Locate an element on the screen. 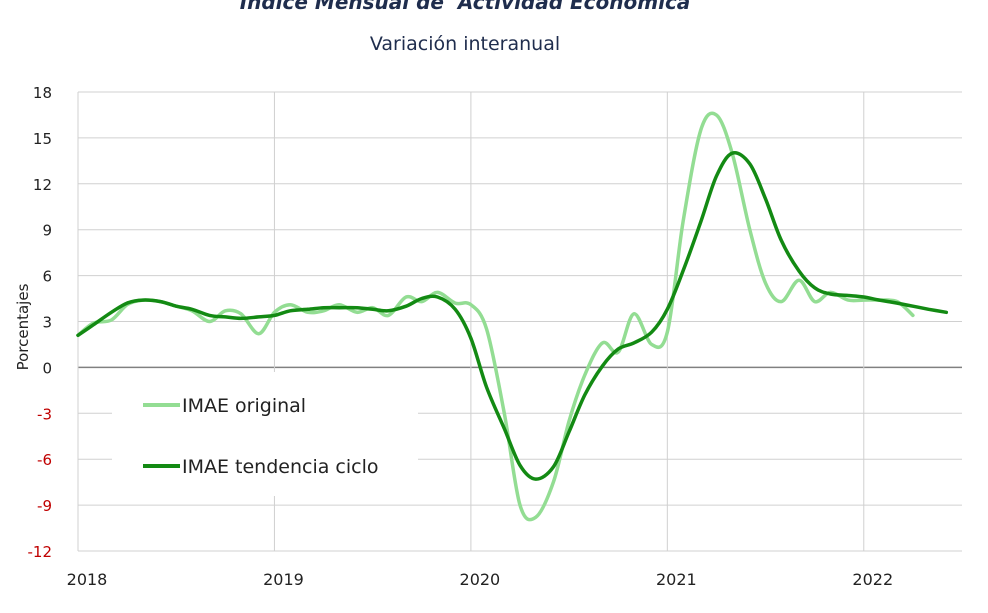 The height and width of the screenshot is (613, 988). y-tick-label: 12 is located at coordinates (42, 185).